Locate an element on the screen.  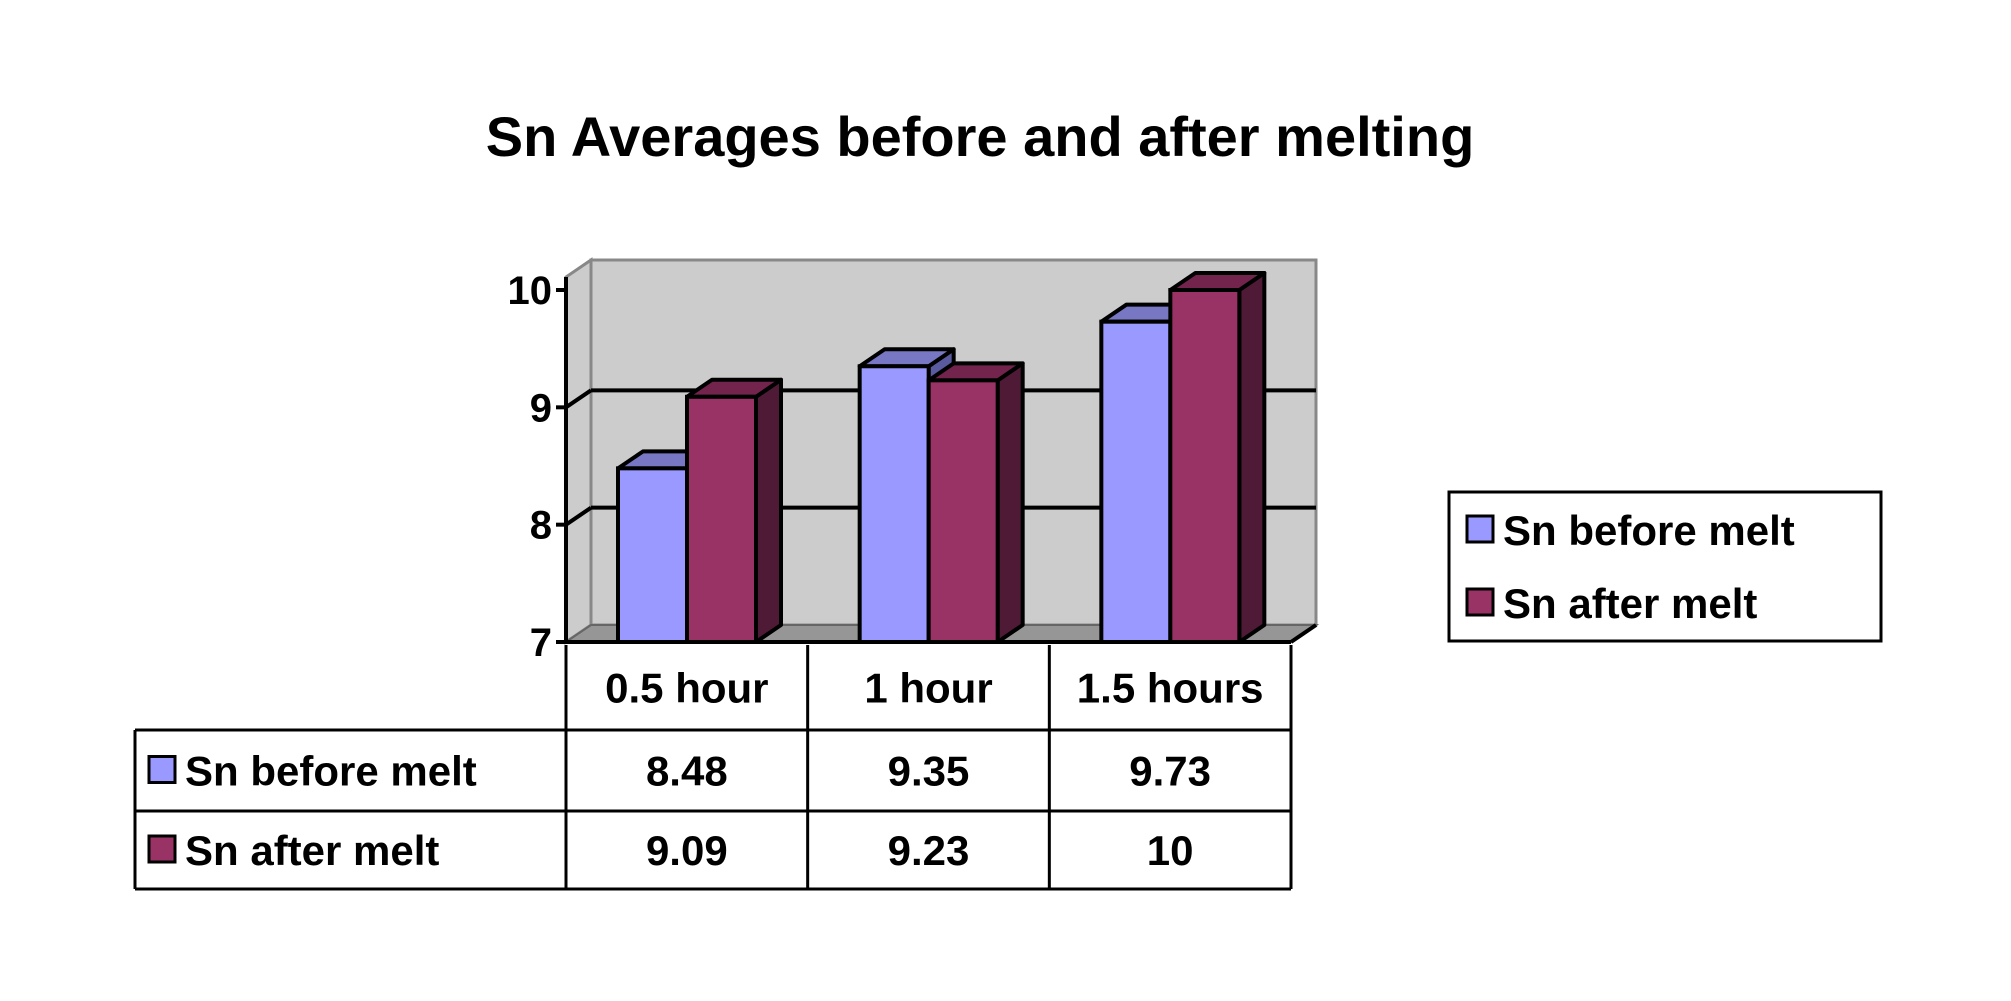
data-label: 10 is located at coordinates (1170, 850).